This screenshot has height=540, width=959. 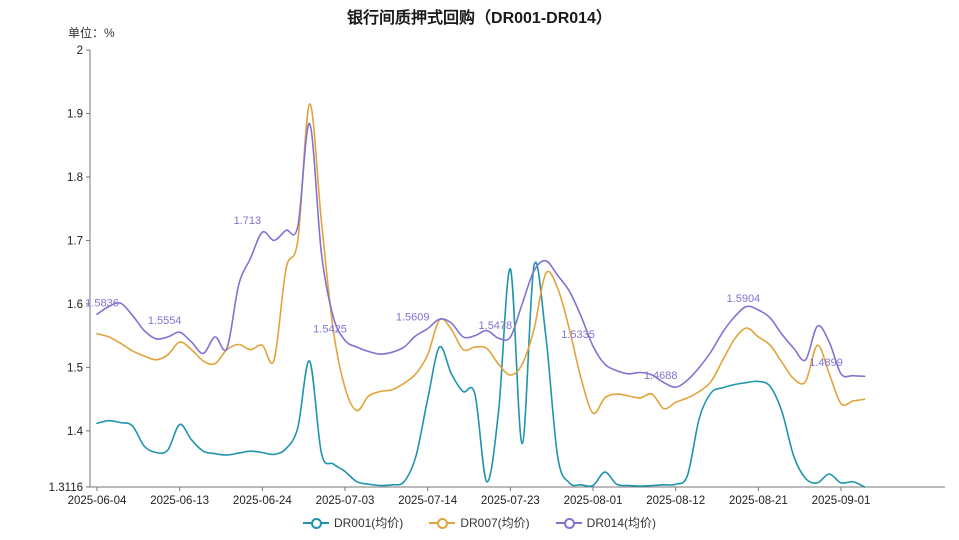 What do you see at coordinates (75, 178) in the screenshot?
I see `svg-text: 1.8` at bounding box center [75, 178].